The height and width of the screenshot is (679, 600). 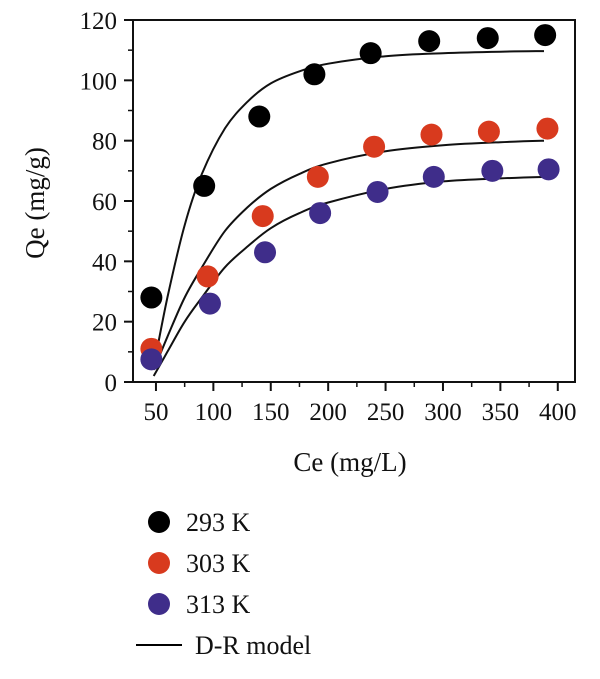 I want to click on x-tick-label: 150, so click(x=271, y=412).